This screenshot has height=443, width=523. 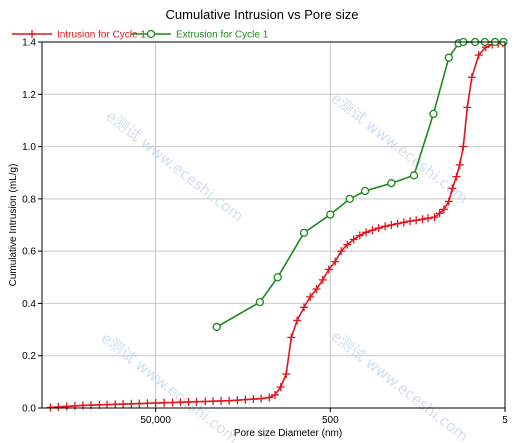 What do you see at coordinates (29, 95) in the screenshot?
I see `y-tick-label: 1.2` at bounding box center [29, 95].